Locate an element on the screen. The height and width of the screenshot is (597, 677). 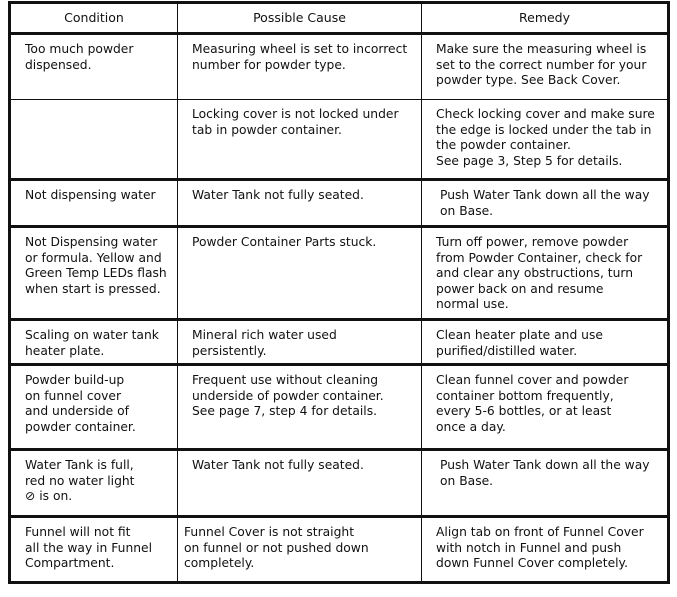
remedy-text-line: Clean heater plate and use is located at coordinates (519, 335).